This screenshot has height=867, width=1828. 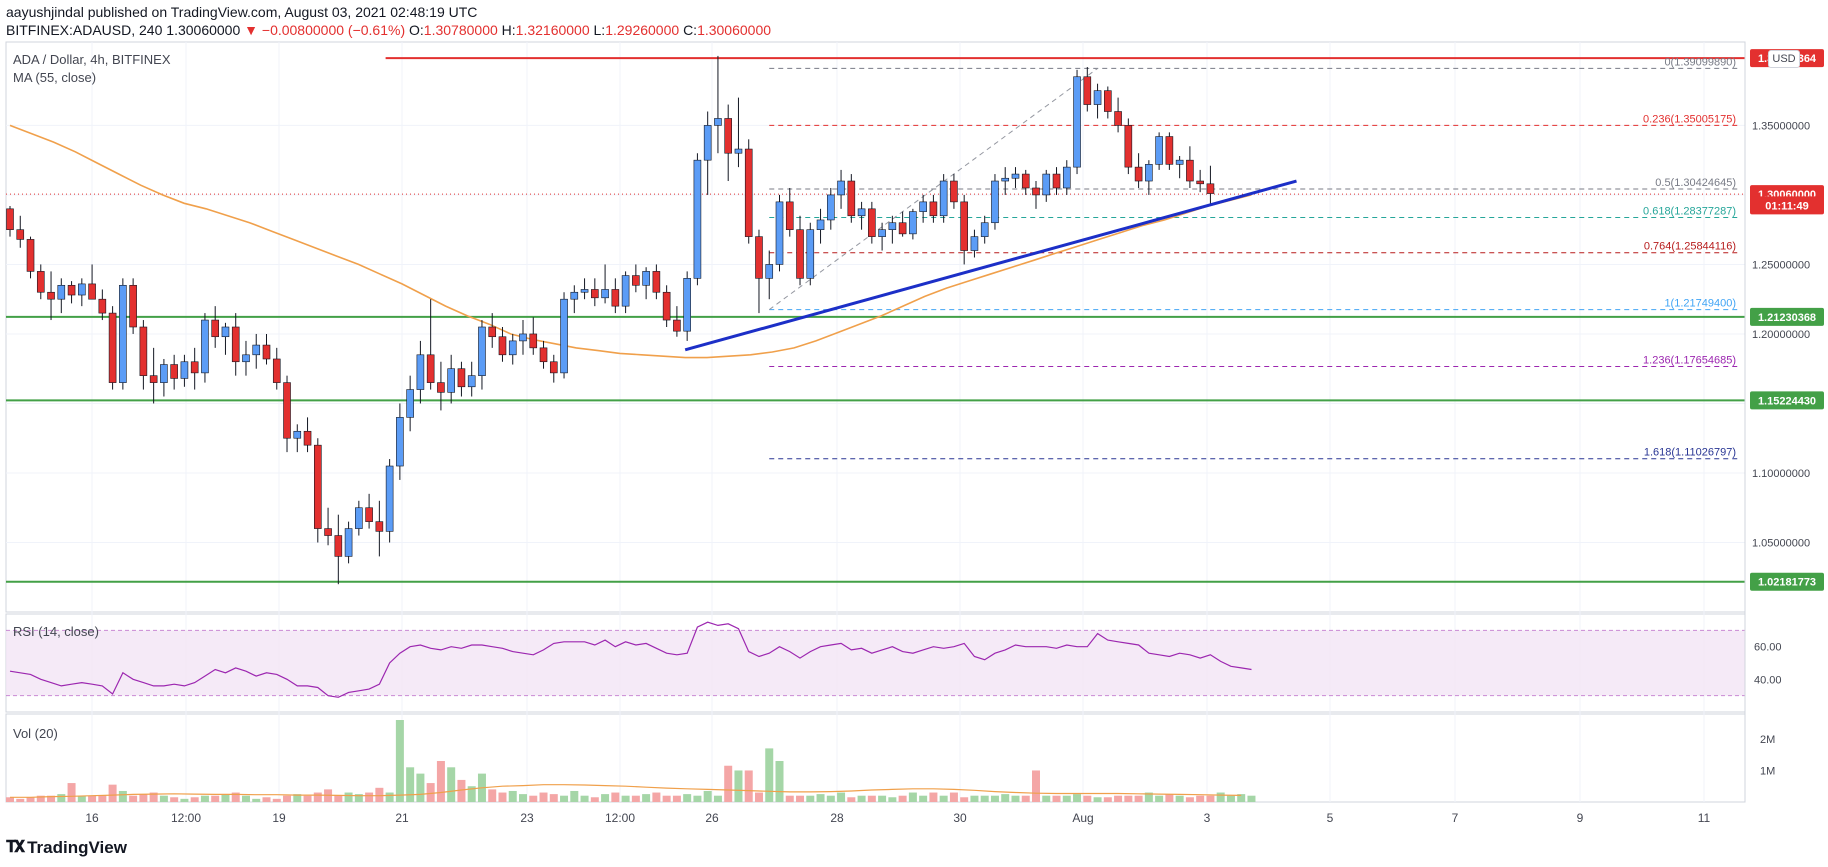 What do you see at coordinates (1784, 59) in the screenshot?
I see `currency-badge: USD` at bounding box center [1784, 59].